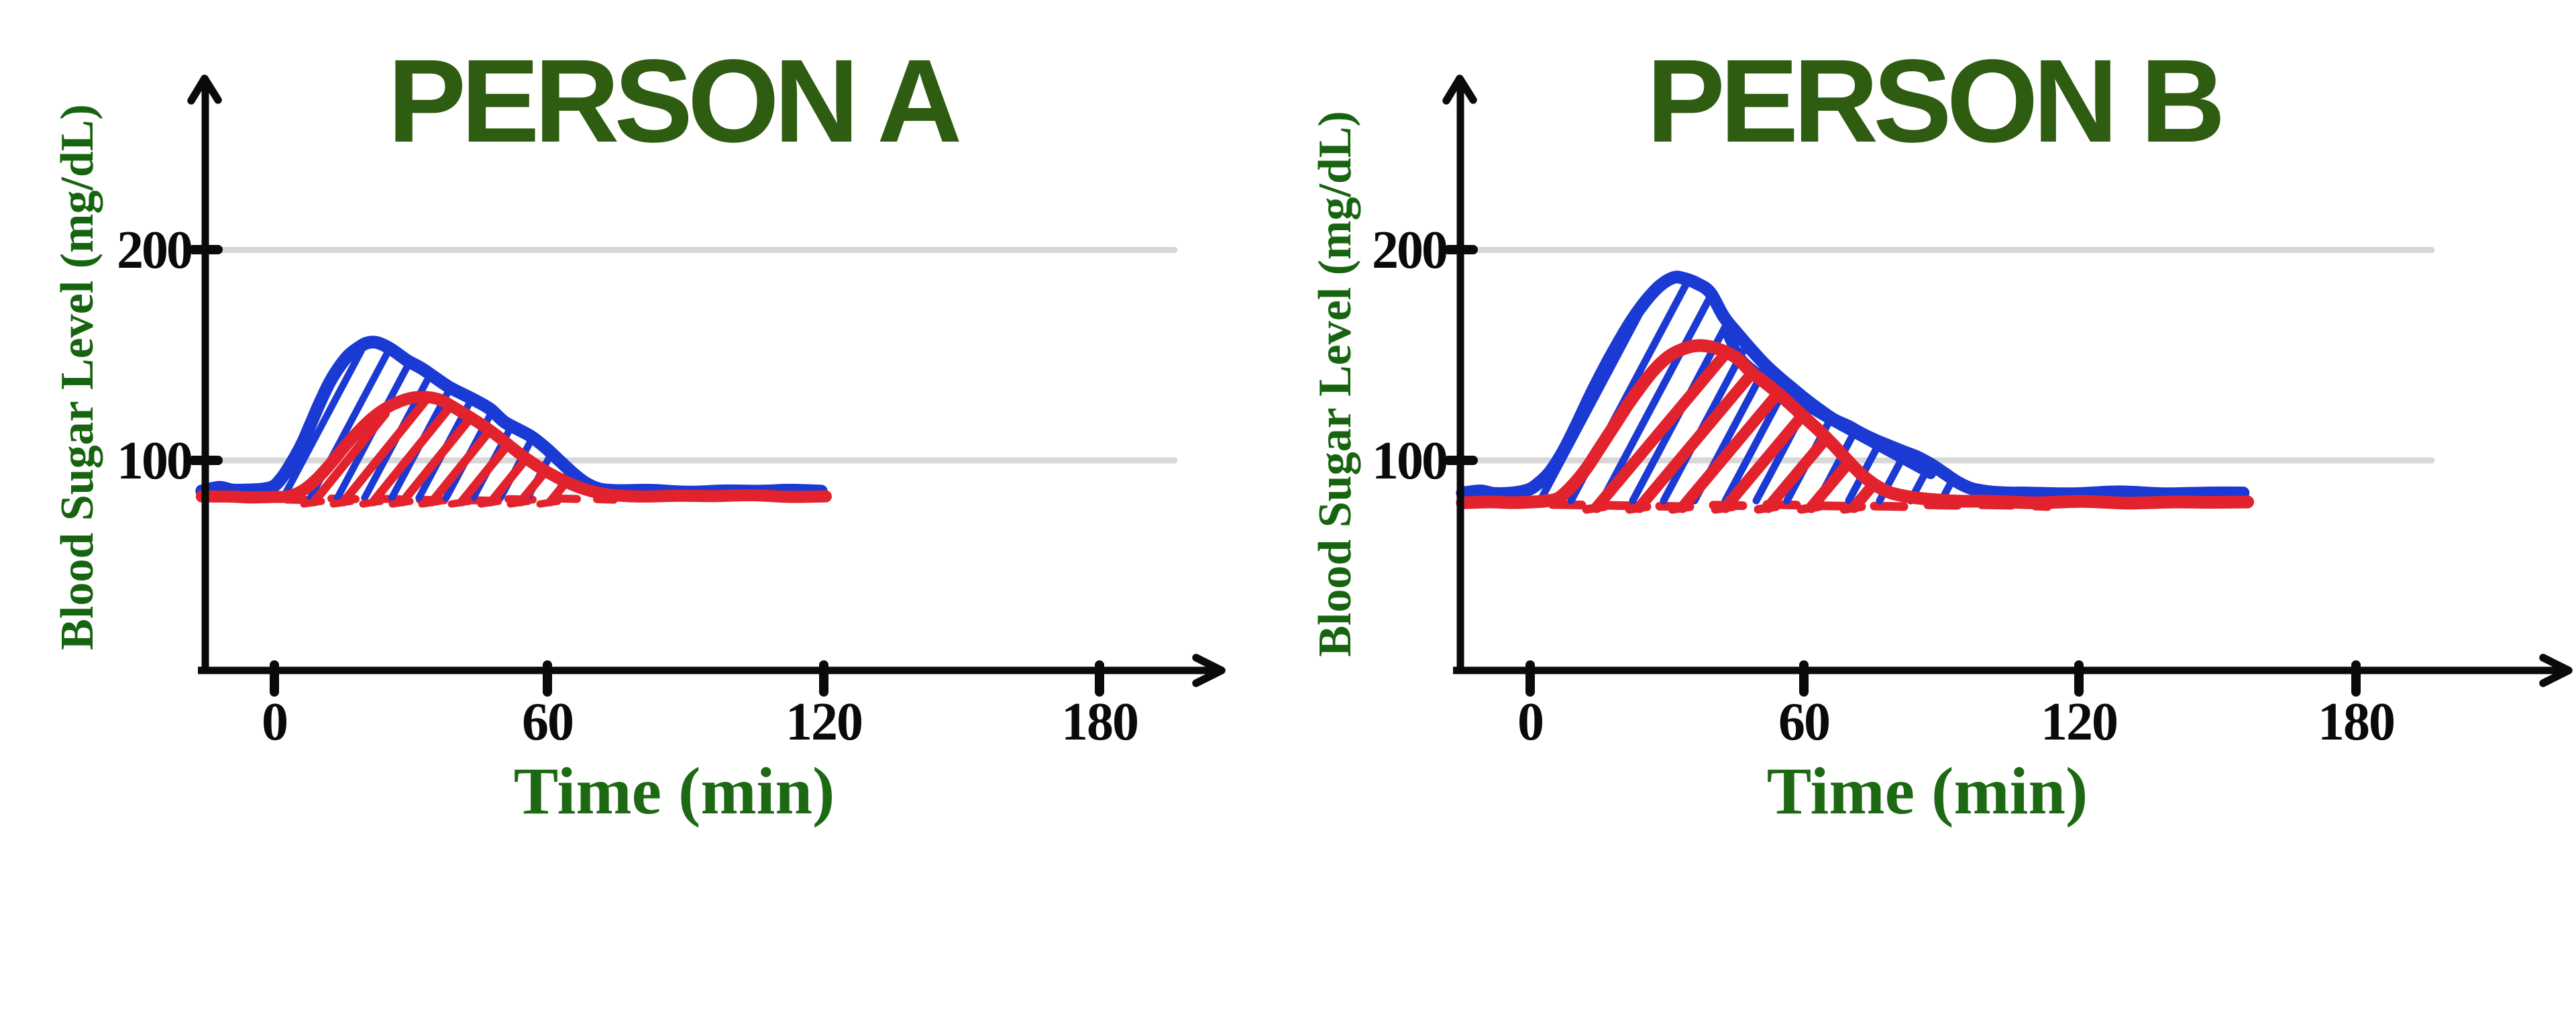  I want to click on svg-text: PERSON A, so click(674, 101).